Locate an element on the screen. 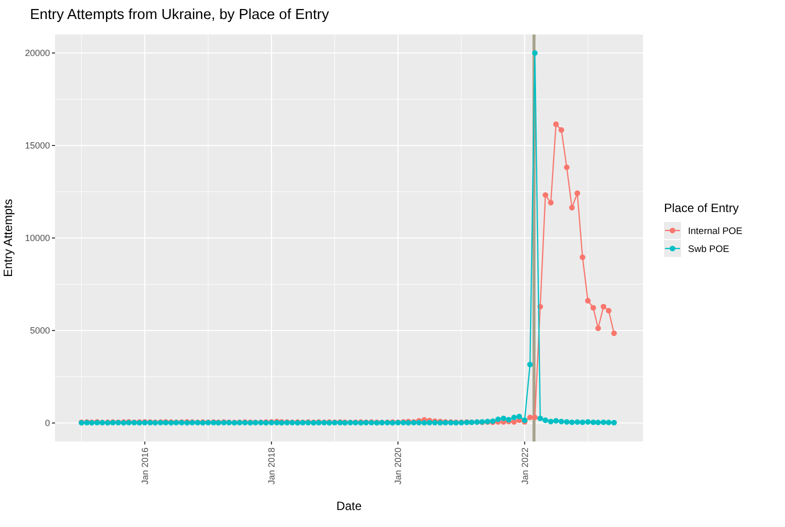 This screenshot has height=527, width=785. y-tick-label: 20000 is located at coordinates (37, 53).